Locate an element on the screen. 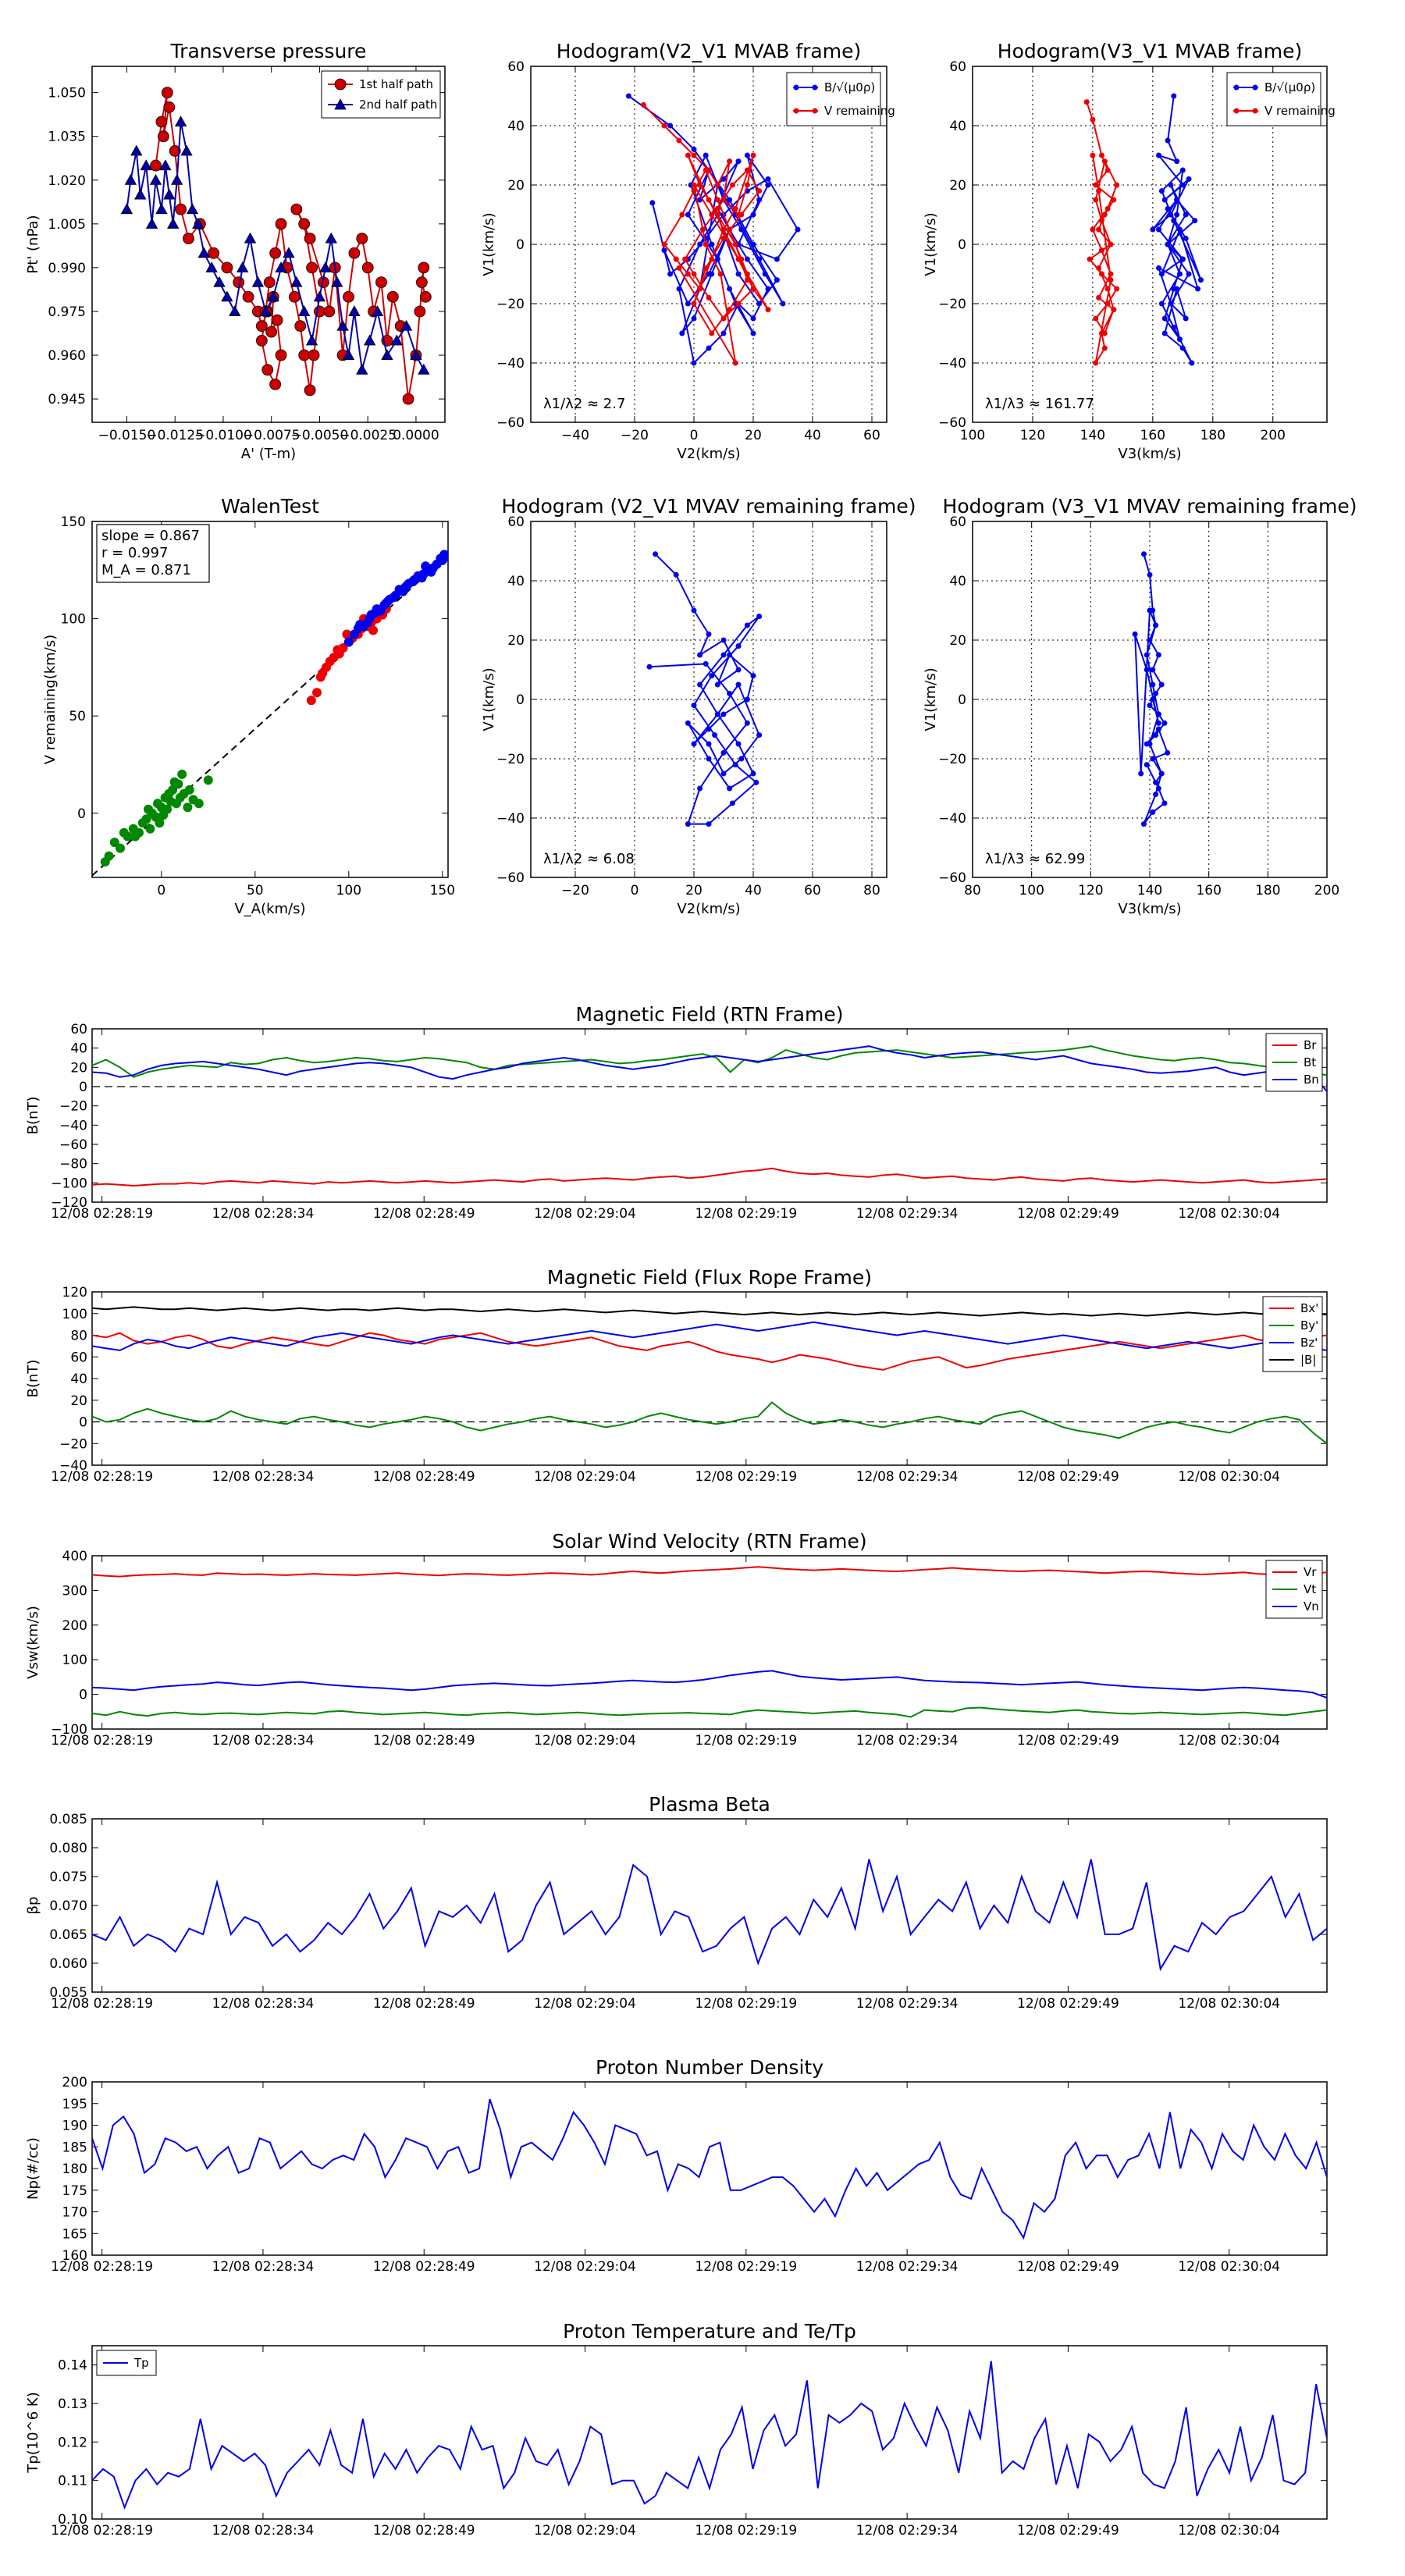  legend-label: Br is located at coordinates (1310, 1045).